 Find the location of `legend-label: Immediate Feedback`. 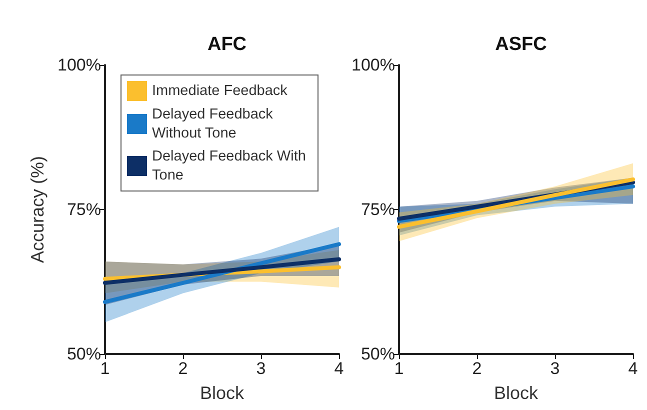

legend-label: Immediate Feedback is located at coordinates (220, 91).